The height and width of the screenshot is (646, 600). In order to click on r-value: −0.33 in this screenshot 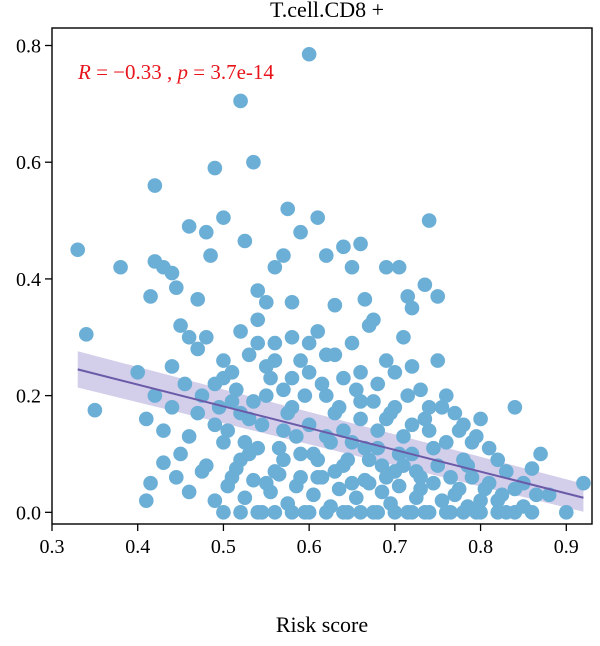, I will do `click(137, 72)`.